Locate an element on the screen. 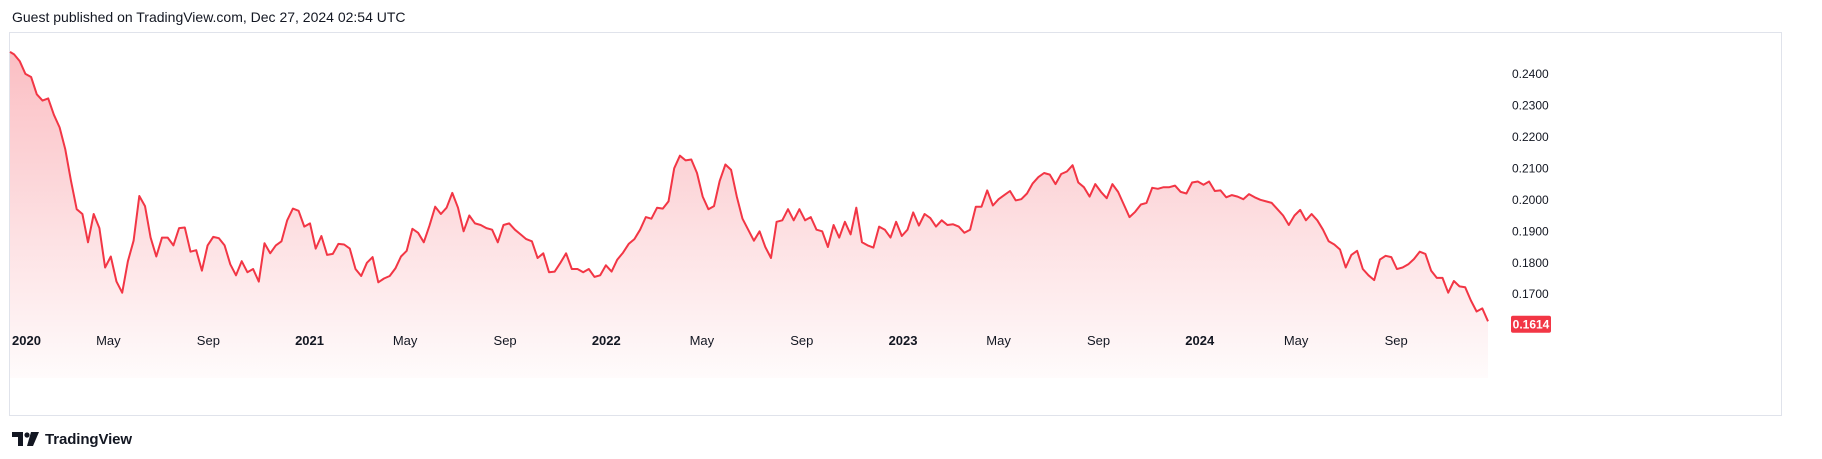 This screenshot has width=1822, height=459. last-price-badge-layer: 0.1614 is located at coordinates (1531, 324).